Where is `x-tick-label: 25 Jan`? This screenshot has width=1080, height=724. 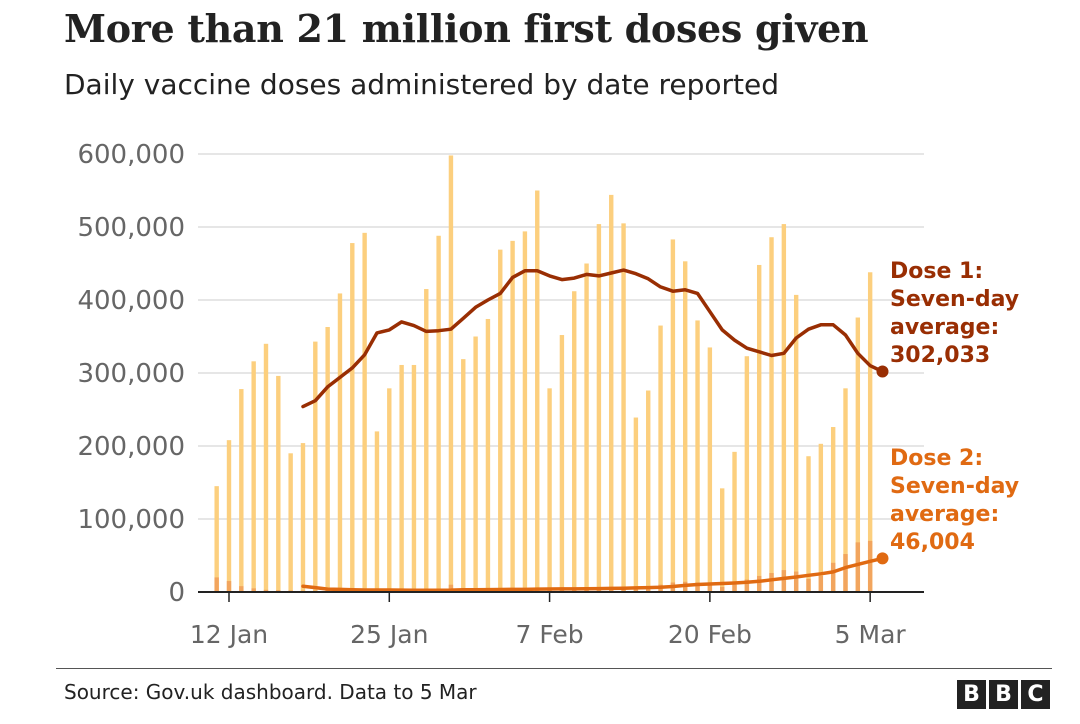 x-tick-label: 25 Jan is located at coordinates (389, 634).